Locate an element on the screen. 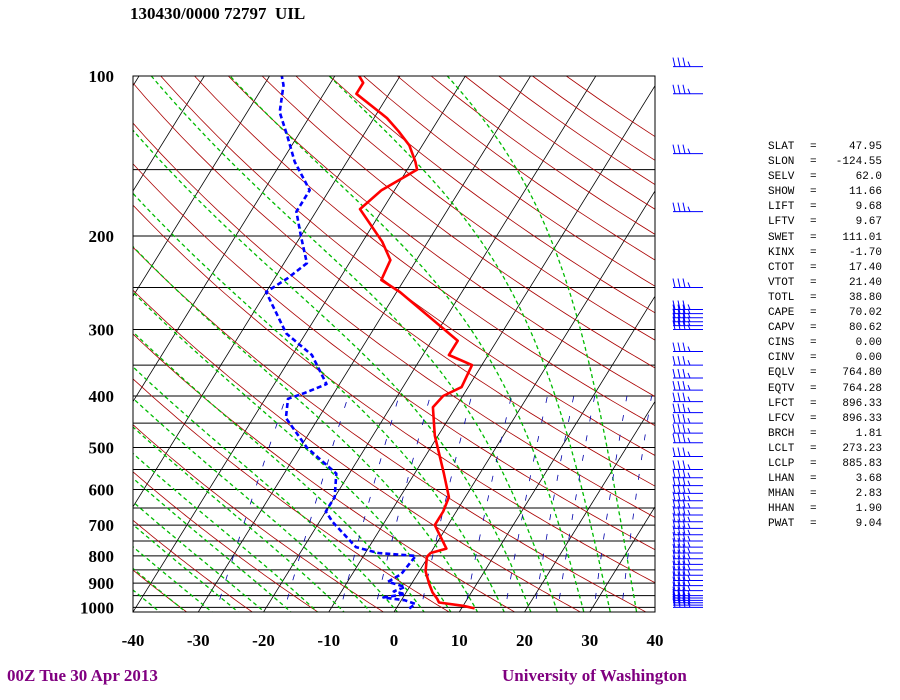 Image resolution: width=900 pixels, height=700 pixels. index-row-lfcv: LFCV = 896.33 is located at coordinates (825, 419).